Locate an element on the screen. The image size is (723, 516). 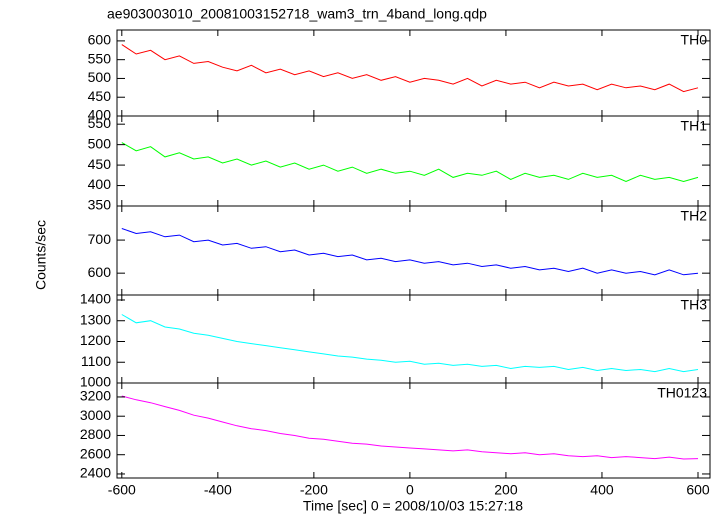
y-tick-label: 2600 is located at coordinates (95, 453).